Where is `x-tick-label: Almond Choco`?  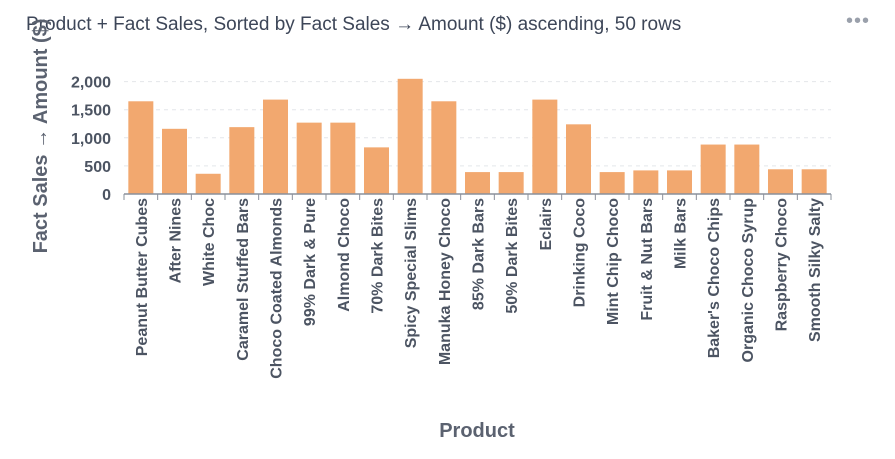
x-tick-label: Almond Choco is located at coordinates (344, 255).